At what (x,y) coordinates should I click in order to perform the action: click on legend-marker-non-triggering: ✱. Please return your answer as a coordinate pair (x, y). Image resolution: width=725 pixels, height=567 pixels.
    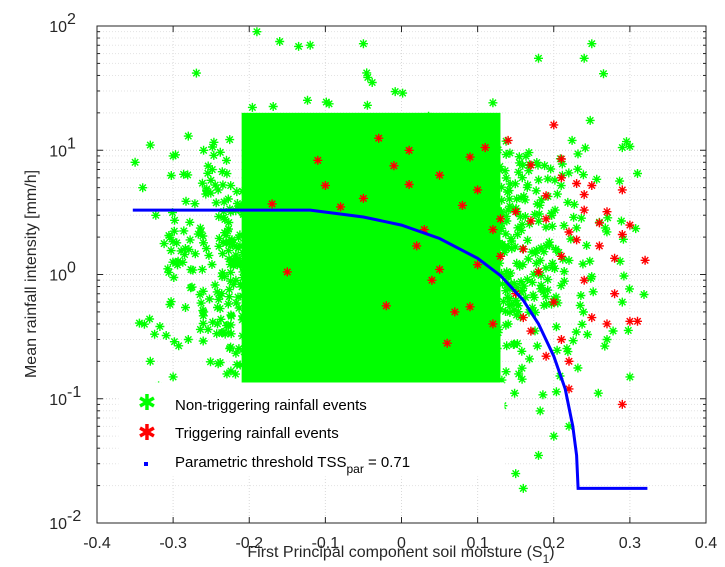
    Looking at the image, I should click on (147, 403).